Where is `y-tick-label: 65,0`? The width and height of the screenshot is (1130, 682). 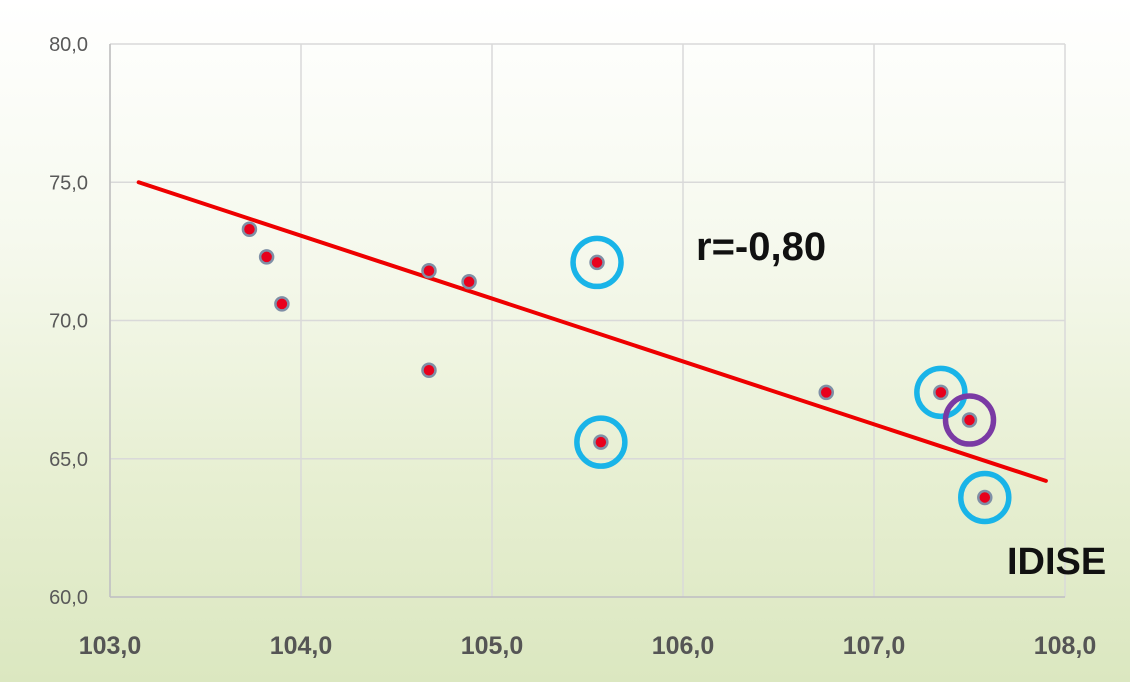
y-tick-label: 65,0 is located at coordinates (68, 460).